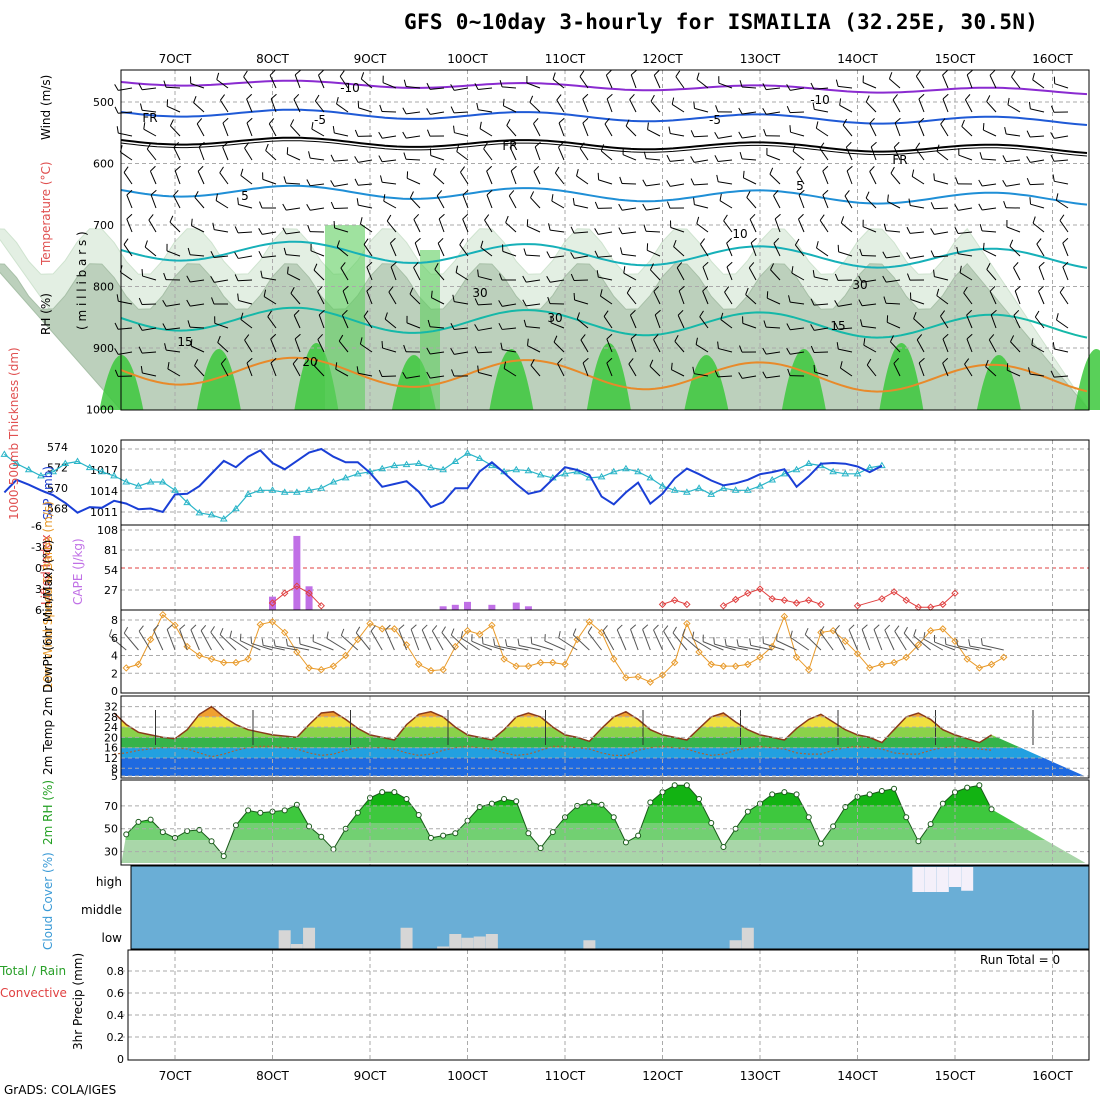 Image resolution: width=1100 pixels, height=1100 pixels. Describe the element at coordinates (218, 379) in the screenshot. I see `rh-green-blob` at that location.